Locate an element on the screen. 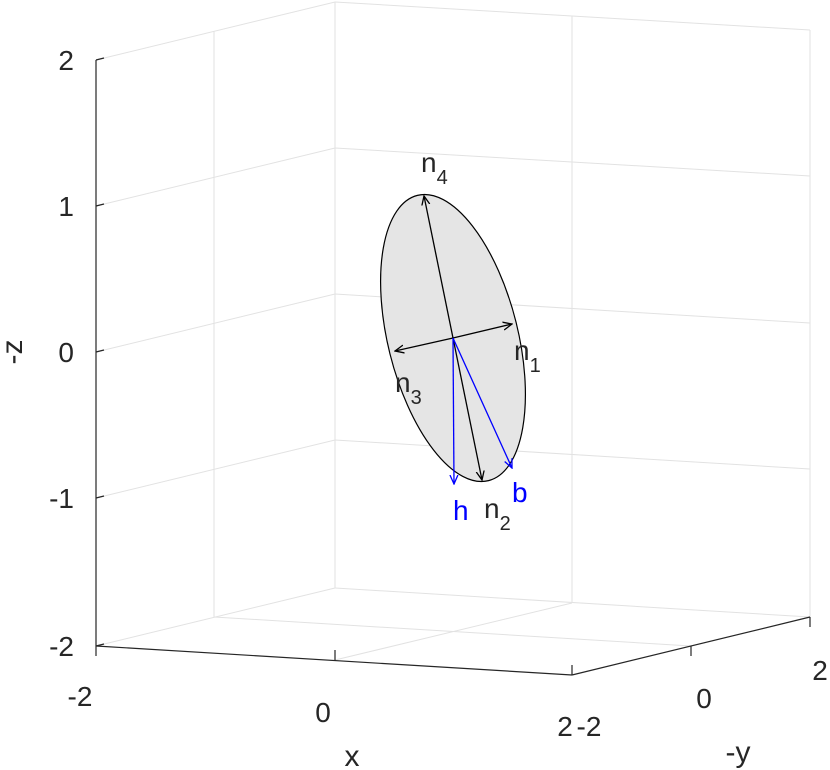  x-axis-label: x is located at coordinates (352, 755).